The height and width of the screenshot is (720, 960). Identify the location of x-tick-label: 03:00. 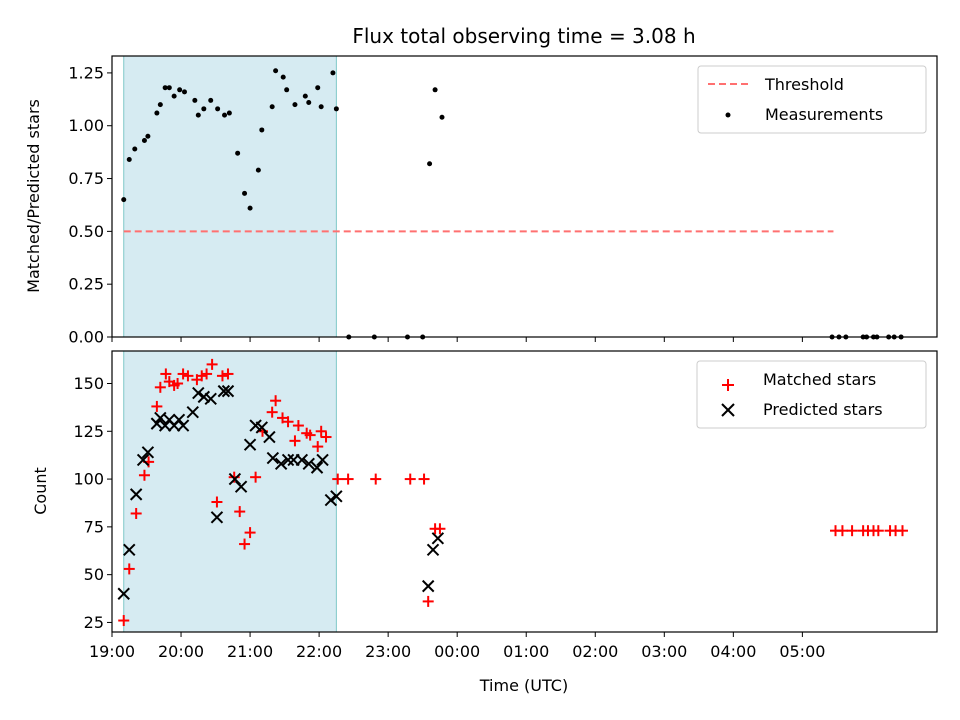
(664, 651).